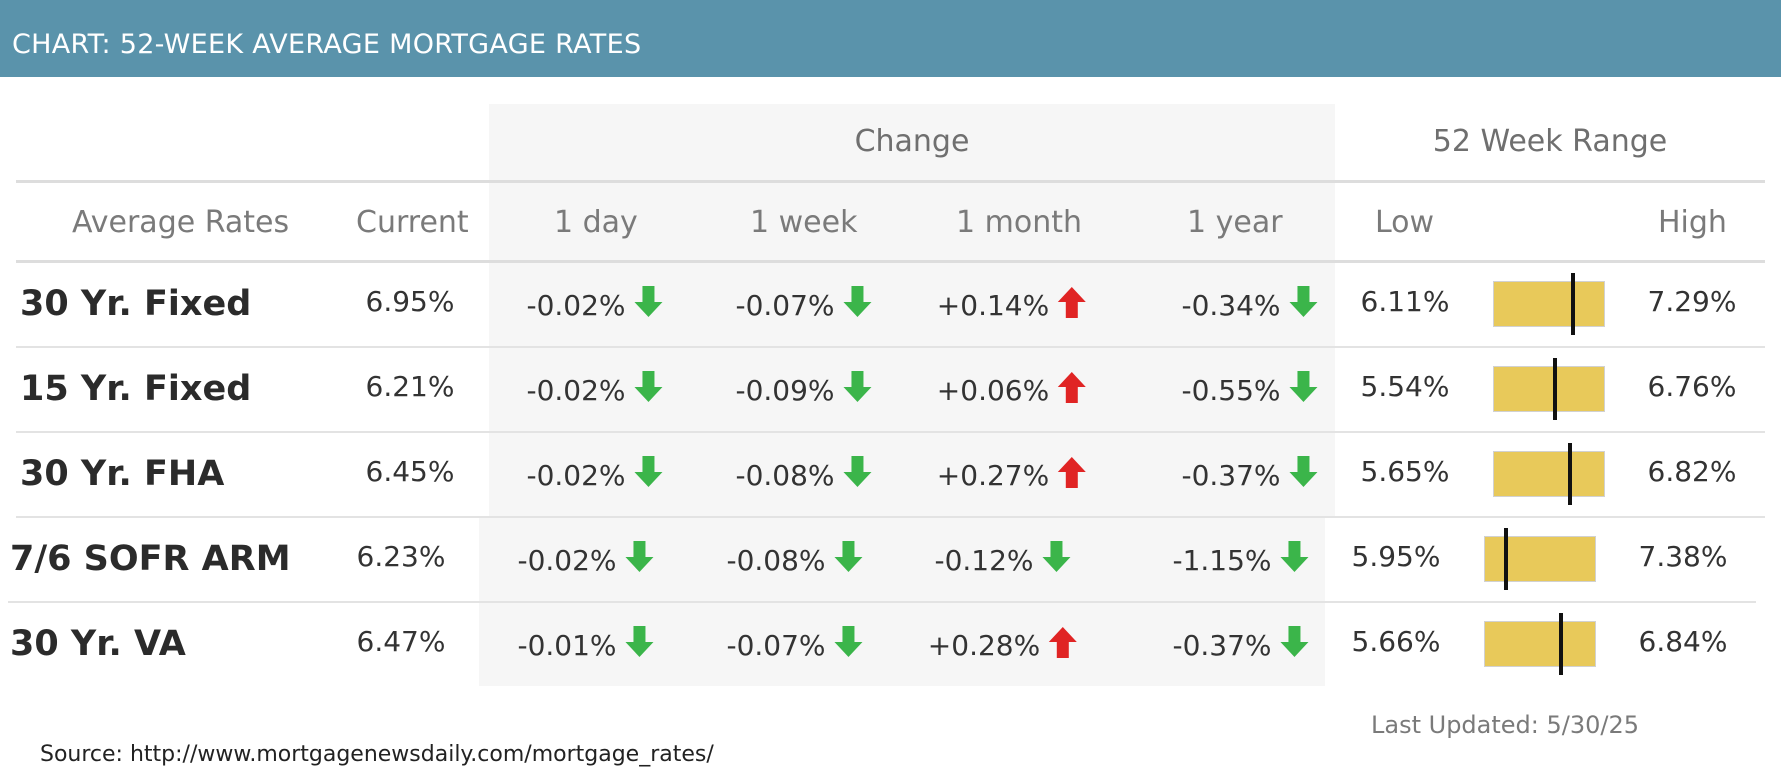 This screenshot has height=781, width=1781. What do you see at coordinates (890, 181) in the screenshot?
I see `header-divider` at bounding box center [890, 181].